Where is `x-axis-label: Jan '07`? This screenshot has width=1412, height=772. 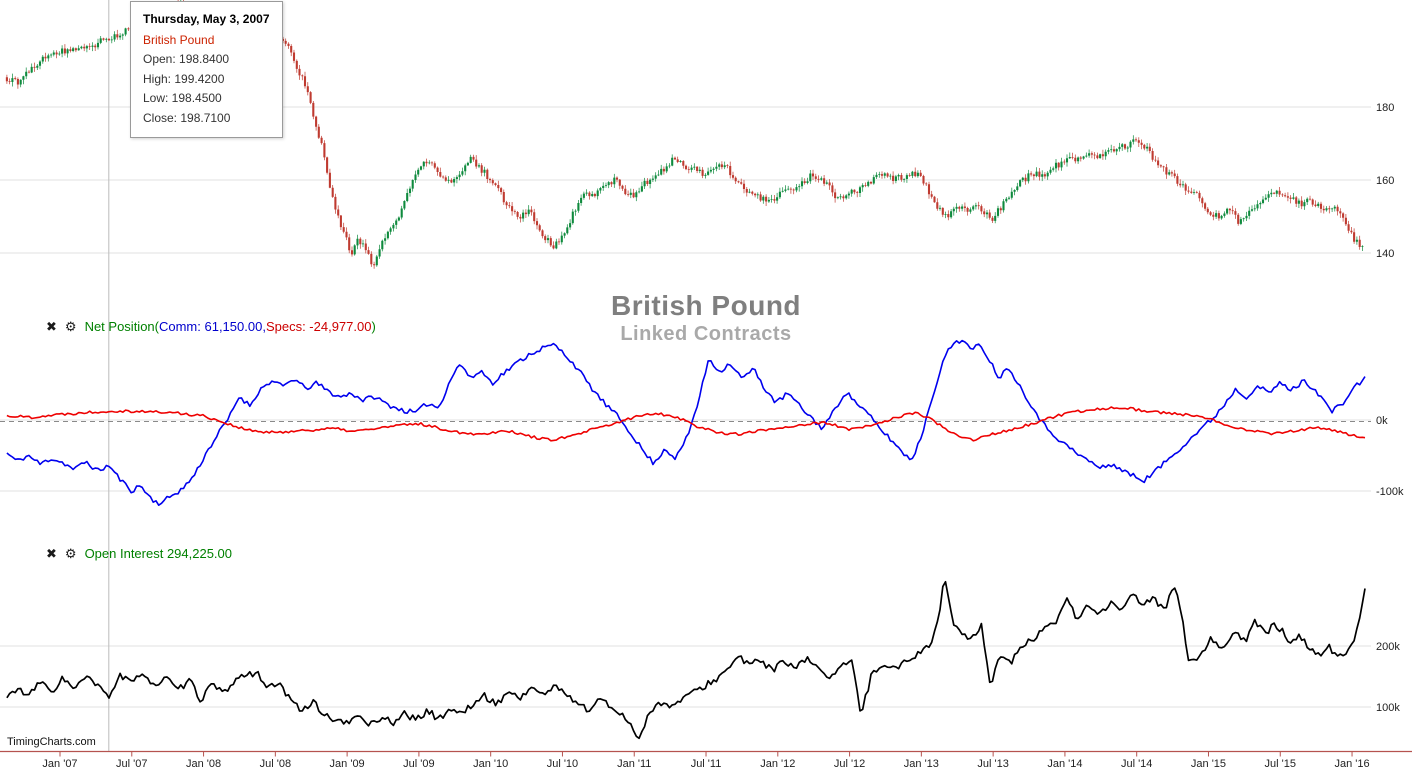
x-axis-label: Jan '07 is located at coordinates (59, 764).